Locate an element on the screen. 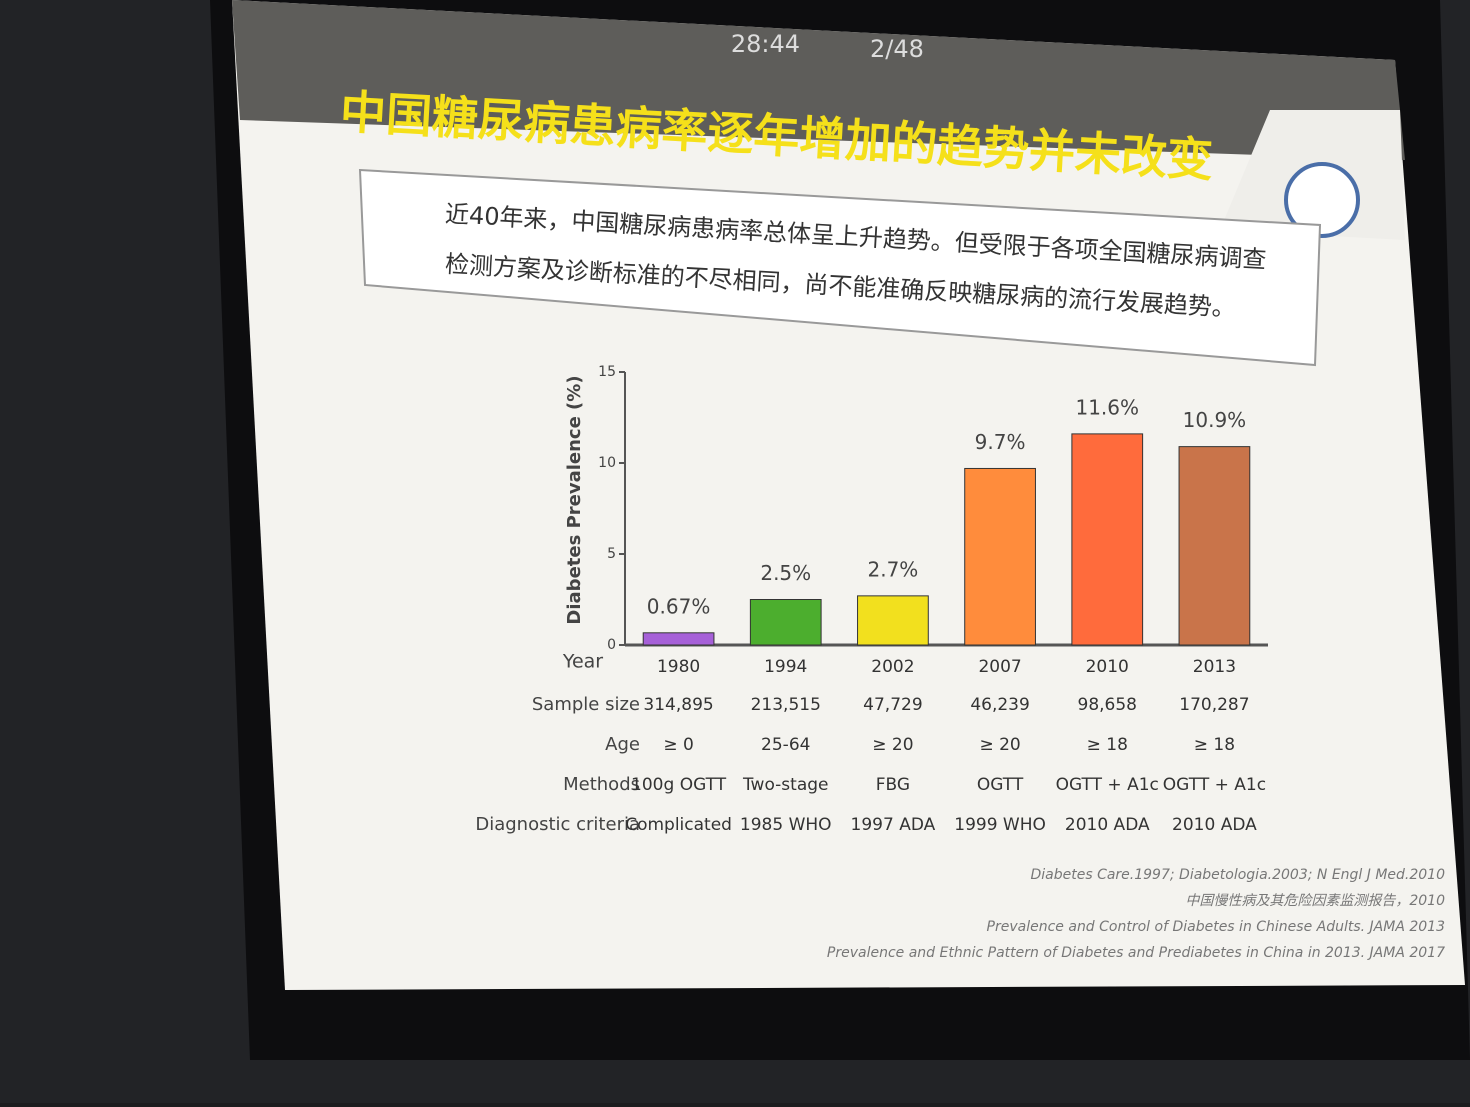 Image resolution: width=1470 pixels, height=1107 pixels. y-axis-title: Diabetes Prevalence (%) is located at coordinates (574, 499).